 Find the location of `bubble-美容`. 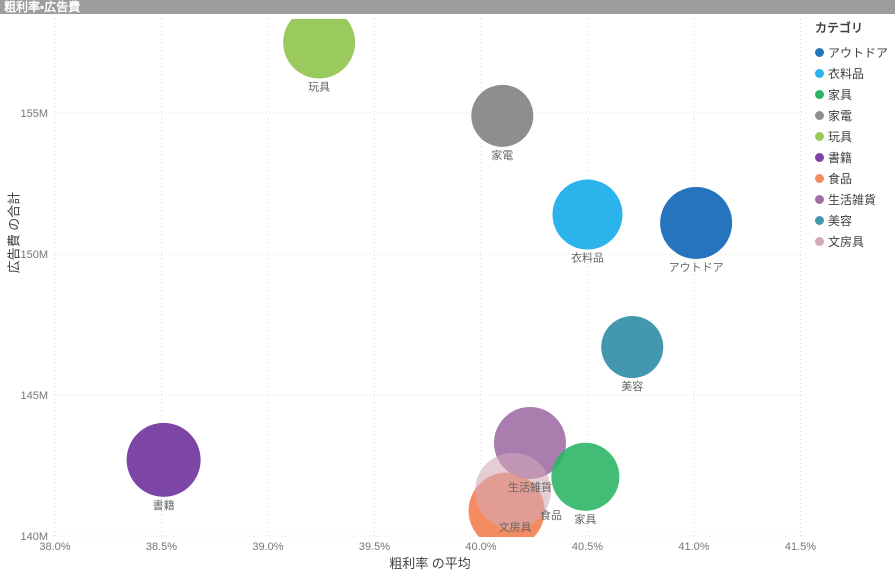

bubble-美容 is located at coordinates (632, 347).